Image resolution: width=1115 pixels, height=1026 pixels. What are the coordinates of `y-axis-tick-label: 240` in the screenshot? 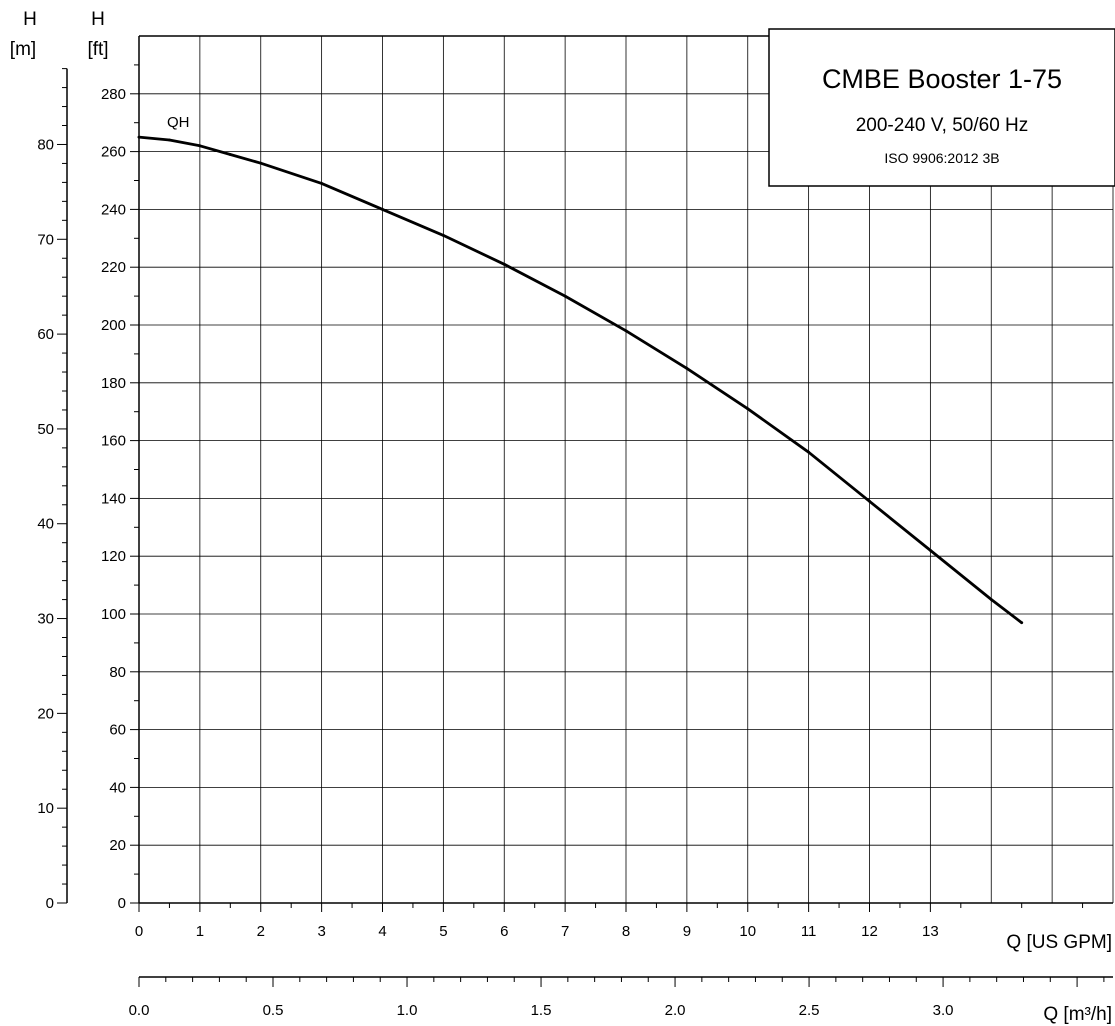 It's located at (113, 209).